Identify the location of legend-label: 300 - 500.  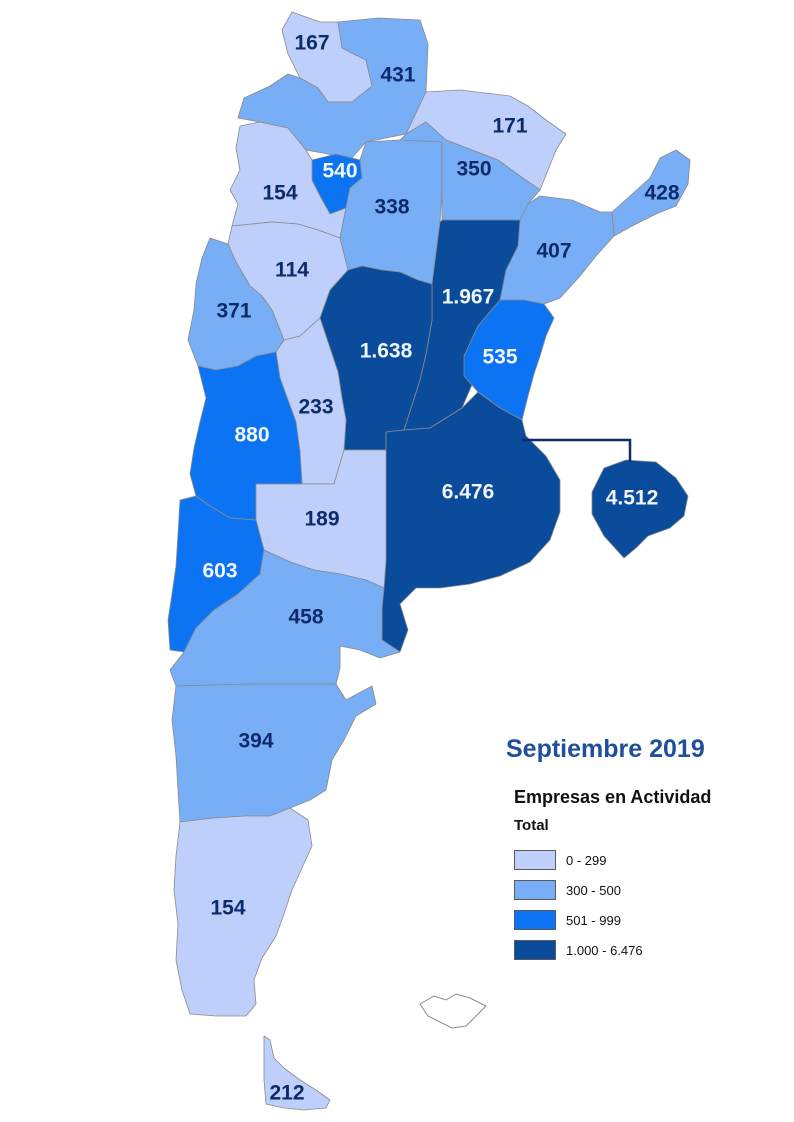
(593, 890).